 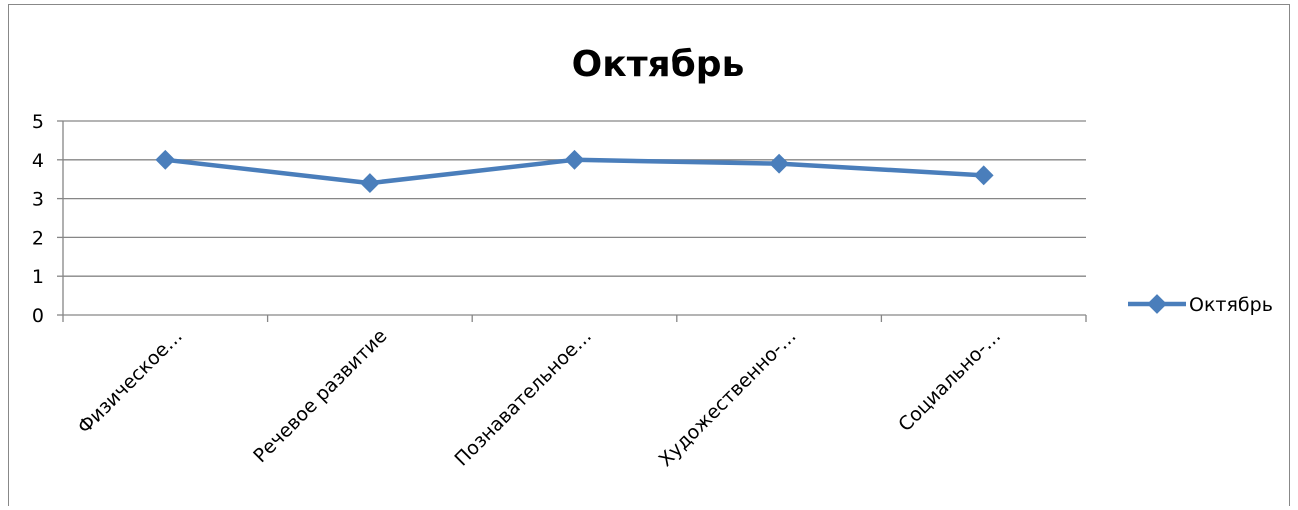 I want to click on y-tick-label: 4, so click(x=38, y=161).